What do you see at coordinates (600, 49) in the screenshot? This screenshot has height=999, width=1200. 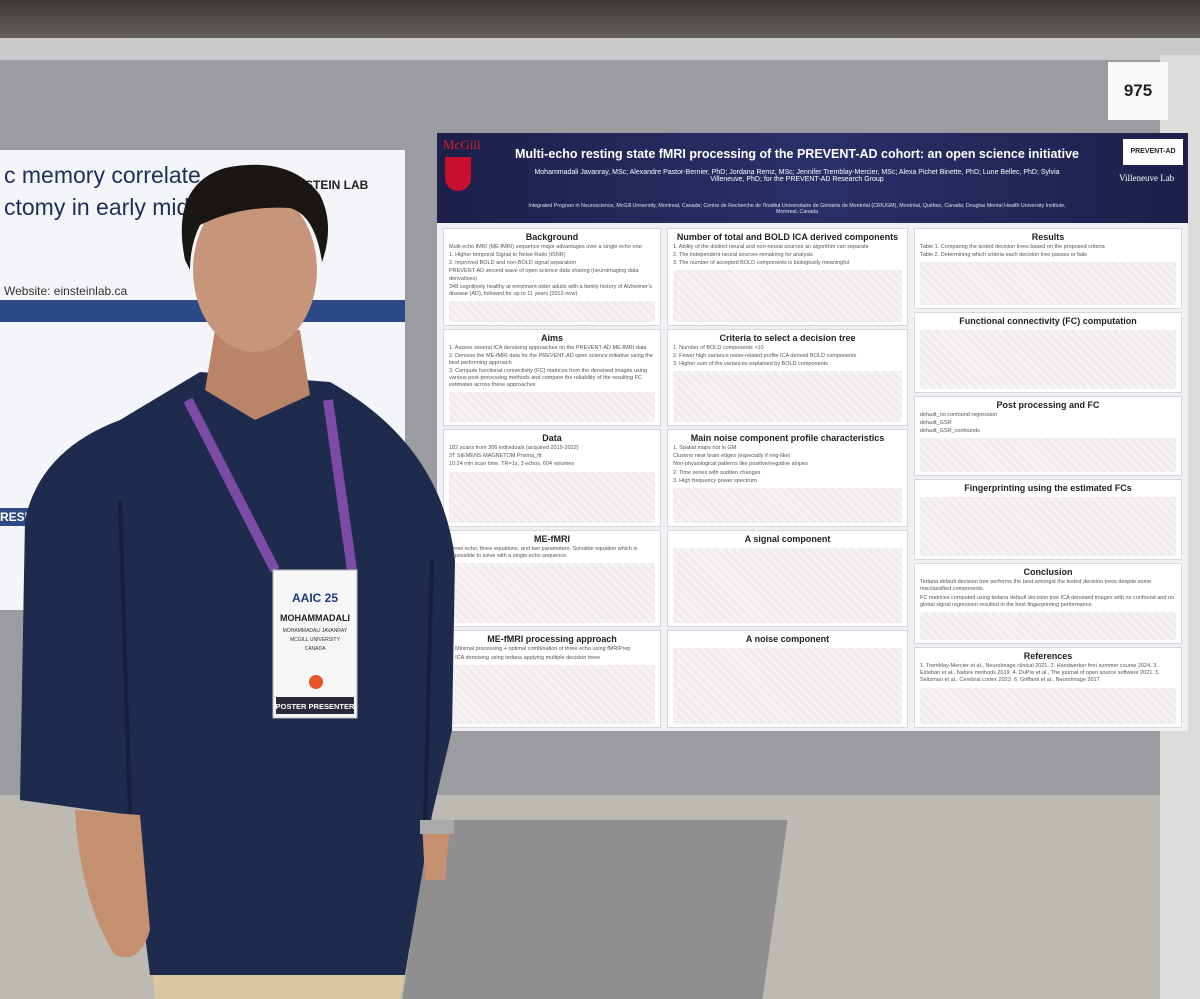 I see `board-frame` at bounding box center [600, 49].